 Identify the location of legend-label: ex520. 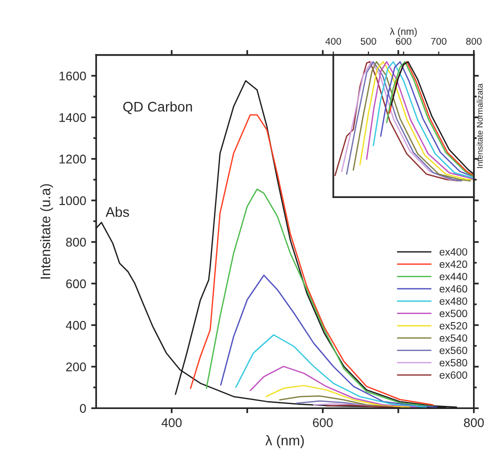
(454, 326).